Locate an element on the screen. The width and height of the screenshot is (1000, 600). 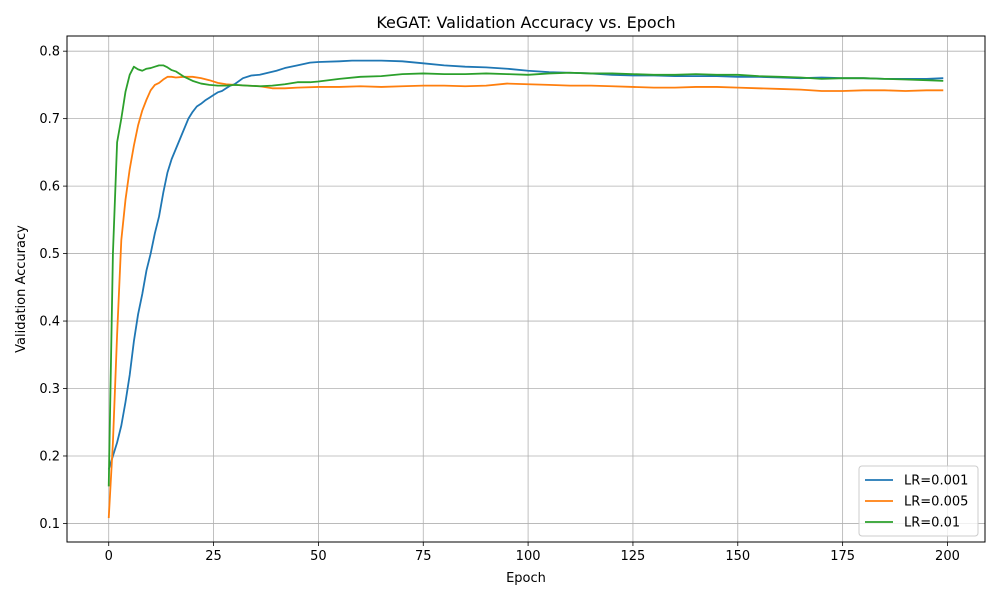
y-tick-label: 0.8 is located at coordinates (49, 52).